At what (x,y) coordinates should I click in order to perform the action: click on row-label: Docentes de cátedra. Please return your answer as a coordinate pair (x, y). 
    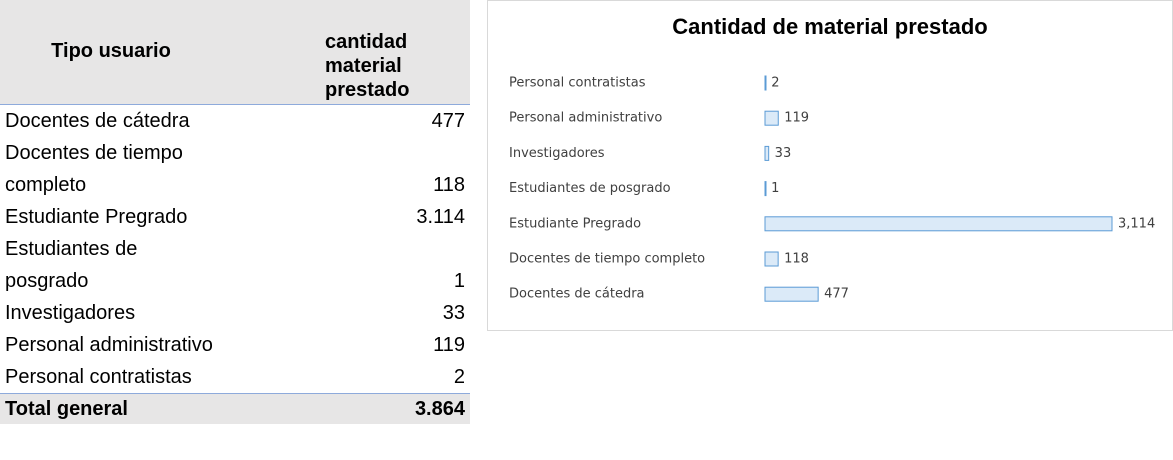
    Looking at the image, I should click on (97, 121).